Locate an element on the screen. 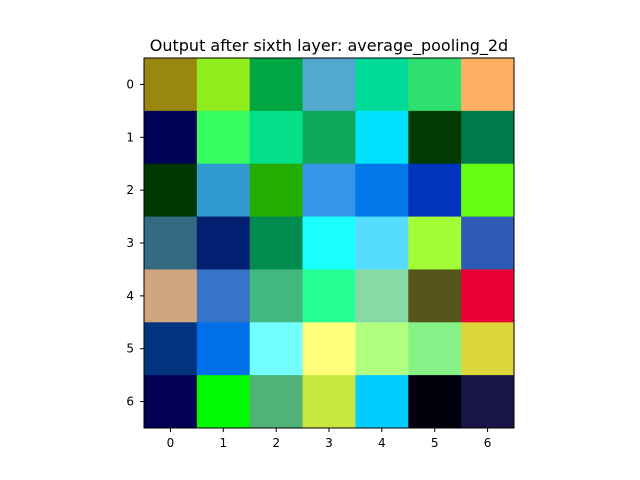 The image size is (640, 480). x-tick-label: 3 is located at coordinates (329, 443).